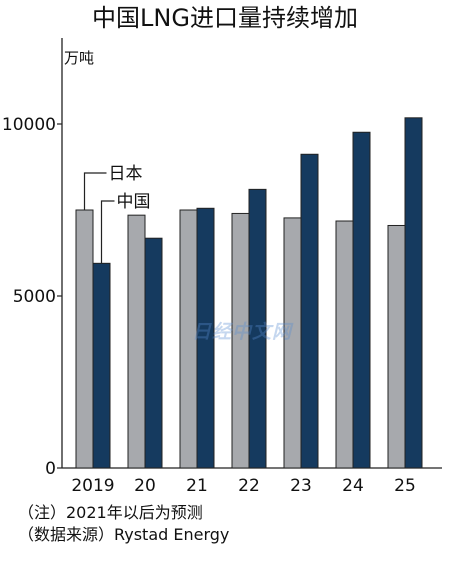 Image resolution: width=450 pixels, height=561 pixels. I want to click on watermark: 日经中文网, so click(242, 332).